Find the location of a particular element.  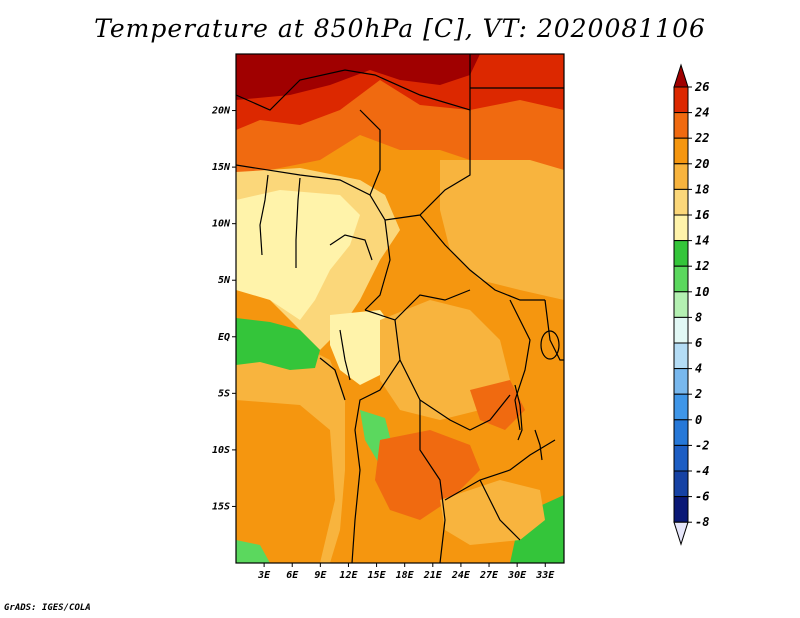

band-22-lake is located at coordinates (497, 405).